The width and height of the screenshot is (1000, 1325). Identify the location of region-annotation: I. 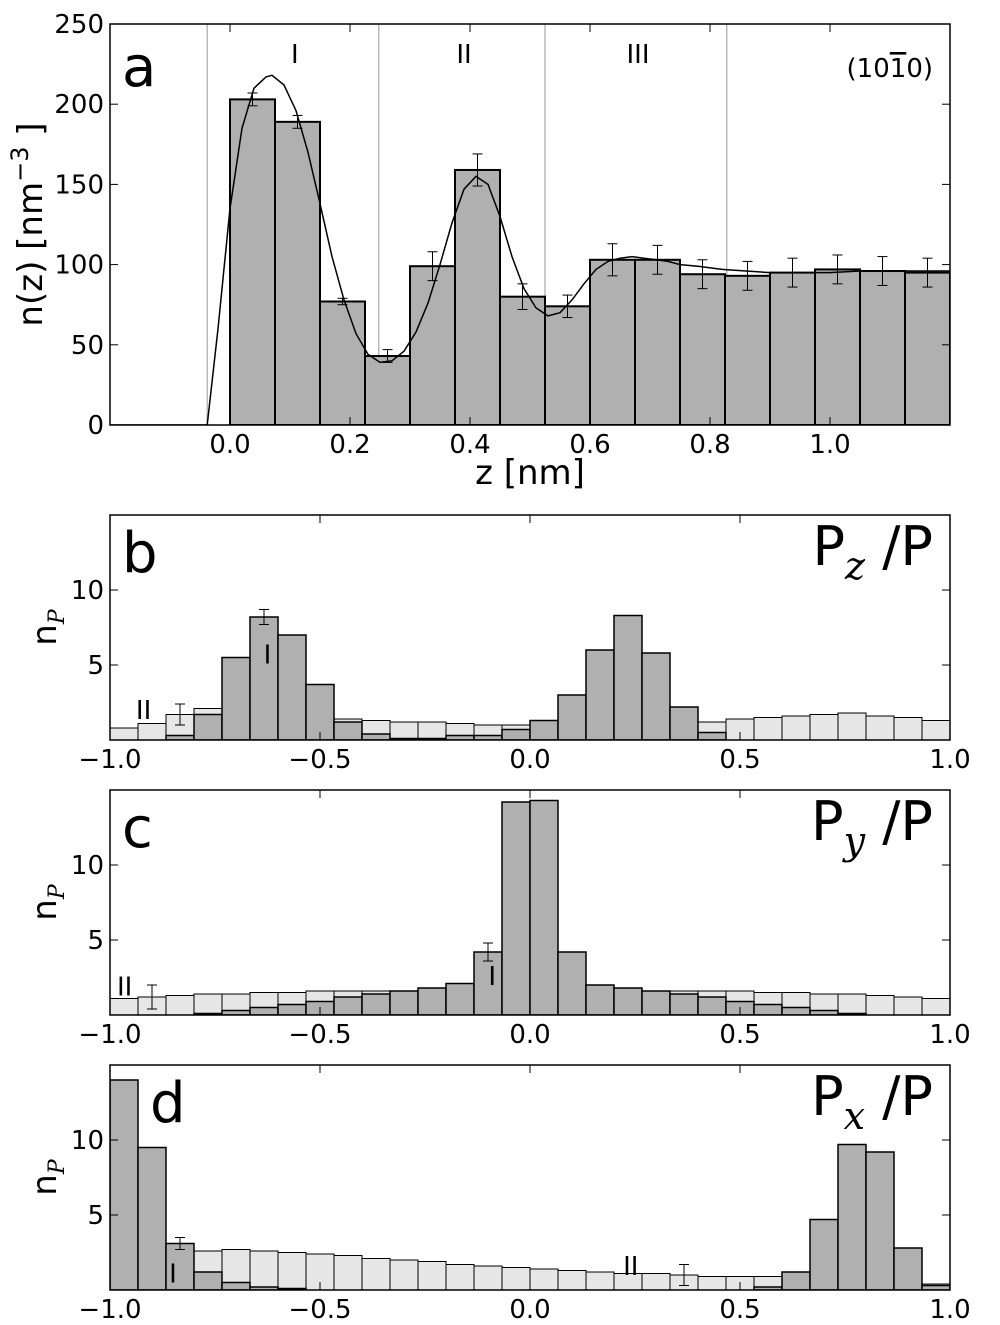
(268, 656).